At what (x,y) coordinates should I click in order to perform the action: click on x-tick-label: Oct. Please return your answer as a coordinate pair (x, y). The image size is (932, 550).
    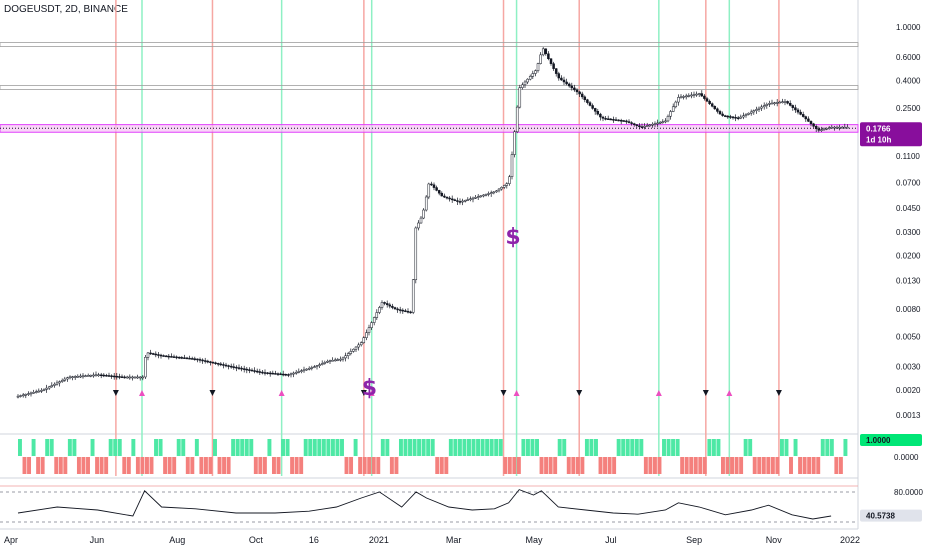
    Looking at the image, I should click on (256, 540).